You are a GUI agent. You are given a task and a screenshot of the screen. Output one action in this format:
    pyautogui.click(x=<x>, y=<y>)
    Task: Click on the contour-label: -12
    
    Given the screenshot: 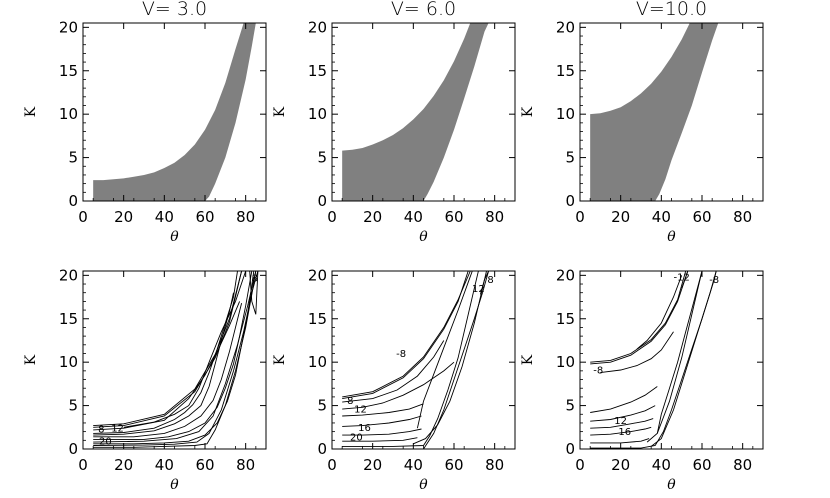 What is the action you would take?
    pyautogui.click(x=681, y=278)
    